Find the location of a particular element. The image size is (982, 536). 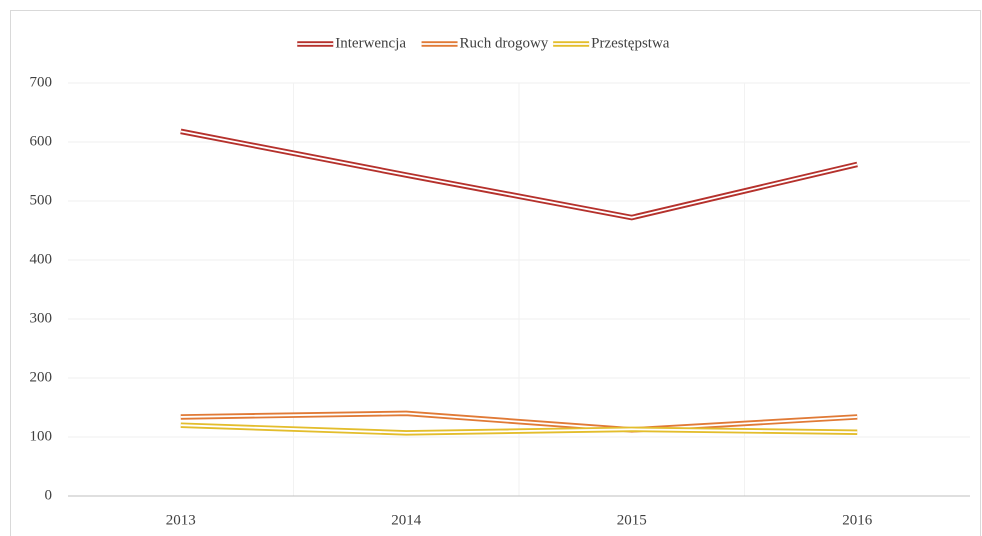

legend-label: Interwencja is located at coordinates (370, 43).